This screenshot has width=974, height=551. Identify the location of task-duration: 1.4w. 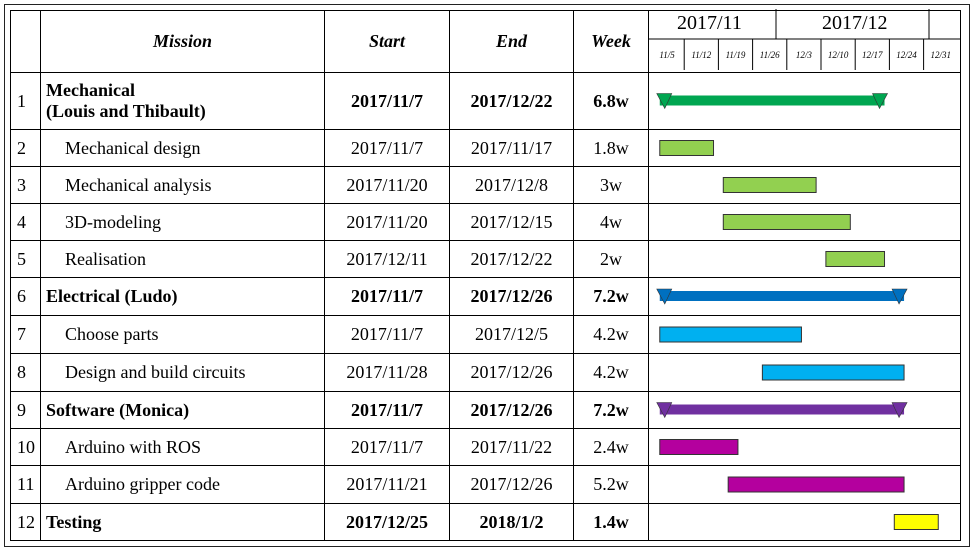
(611, 522).